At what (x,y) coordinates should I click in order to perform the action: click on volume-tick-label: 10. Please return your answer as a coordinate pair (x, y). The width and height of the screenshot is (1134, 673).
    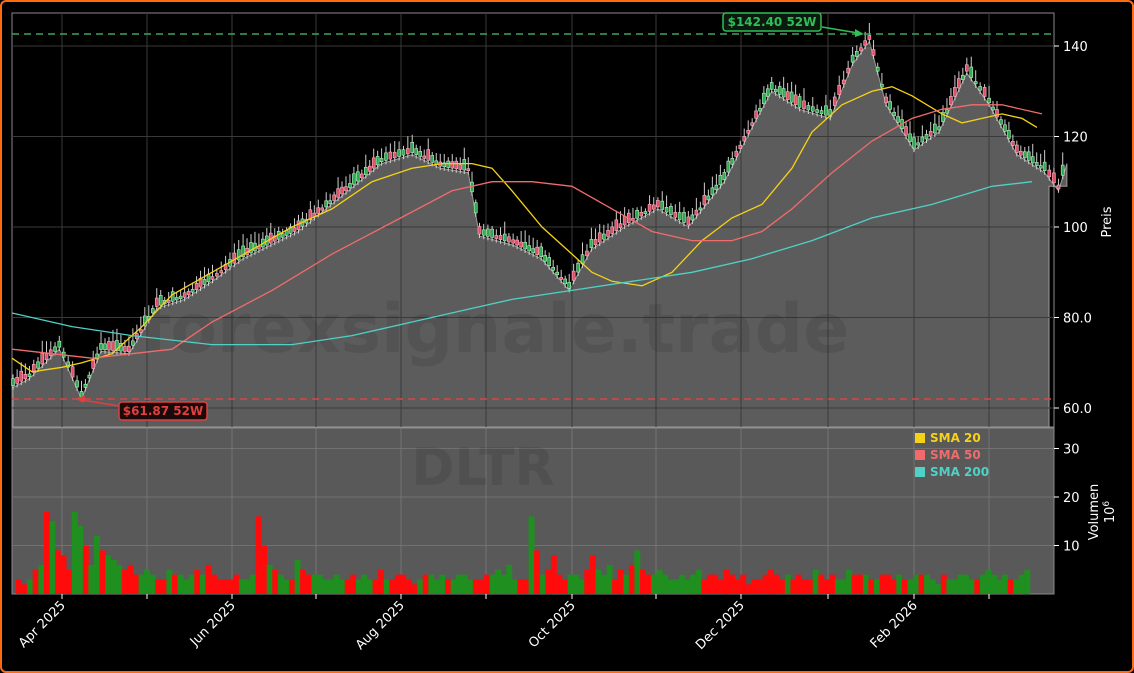
    Looking at the image, I should click on (1071, 547).